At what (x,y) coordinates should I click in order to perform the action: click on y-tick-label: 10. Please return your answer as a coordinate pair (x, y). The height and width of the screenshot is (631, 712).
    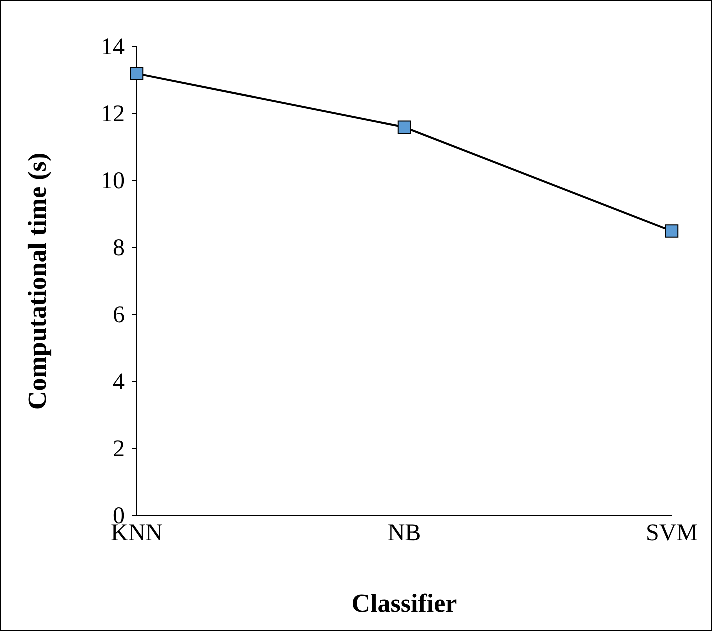
    Looking at the image, I should click on (113, 181).